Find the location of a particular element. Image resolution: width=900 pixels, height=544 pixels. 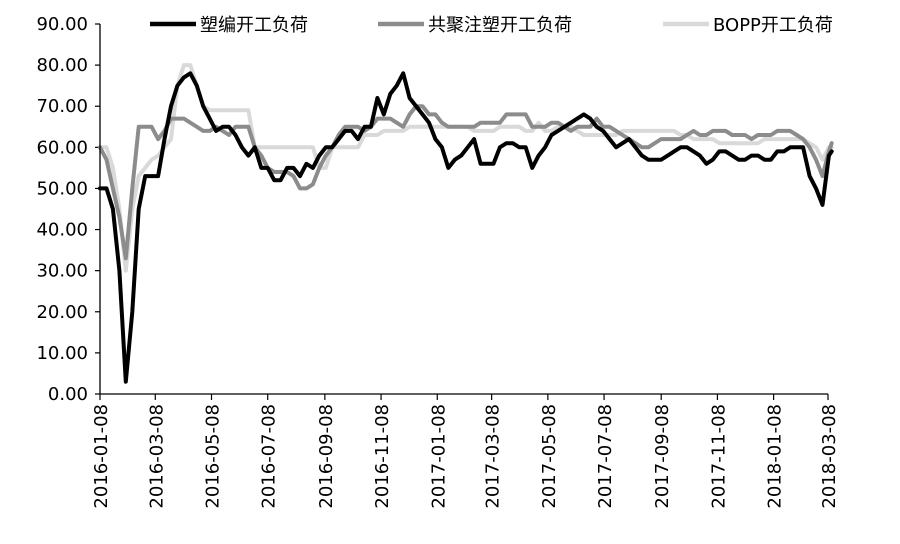

x-tick-label: 2016-05-08 is located at coordinates (213, 456).